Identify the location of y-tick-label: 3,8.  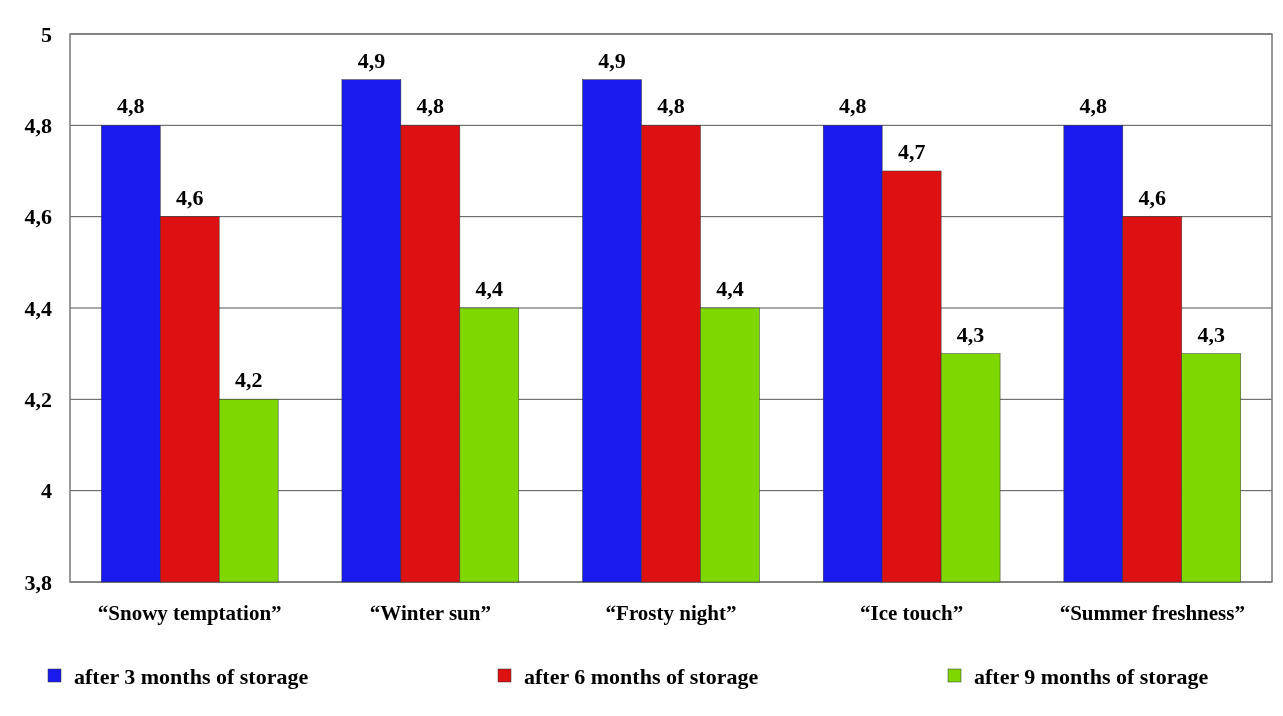
(38, 582).